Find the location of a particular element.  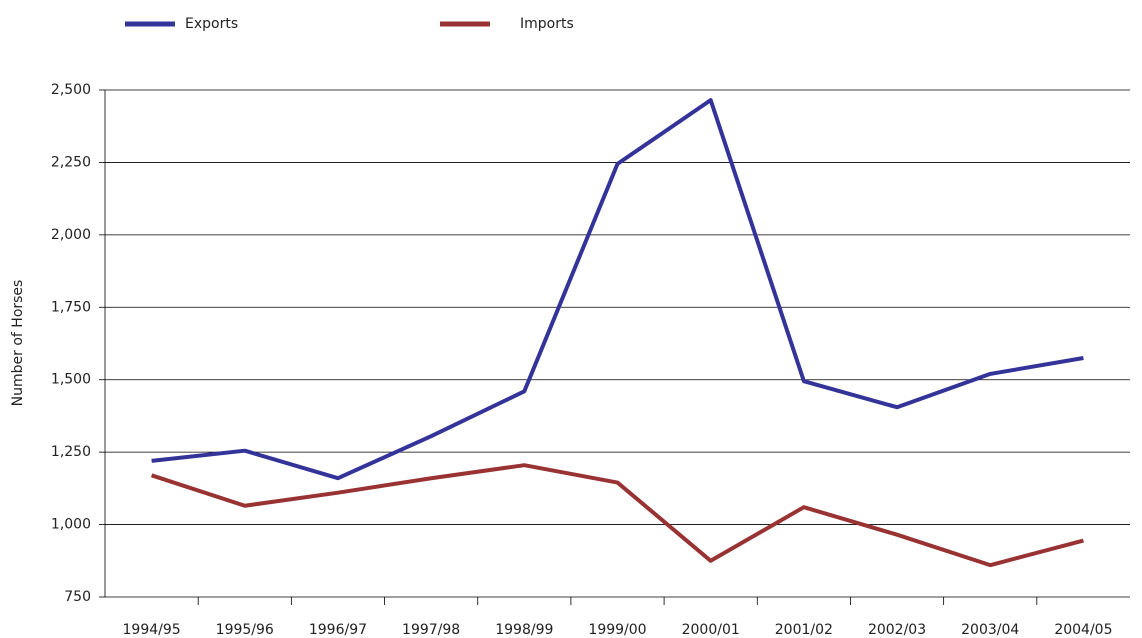

data-line is located at coordinates (617, 515).